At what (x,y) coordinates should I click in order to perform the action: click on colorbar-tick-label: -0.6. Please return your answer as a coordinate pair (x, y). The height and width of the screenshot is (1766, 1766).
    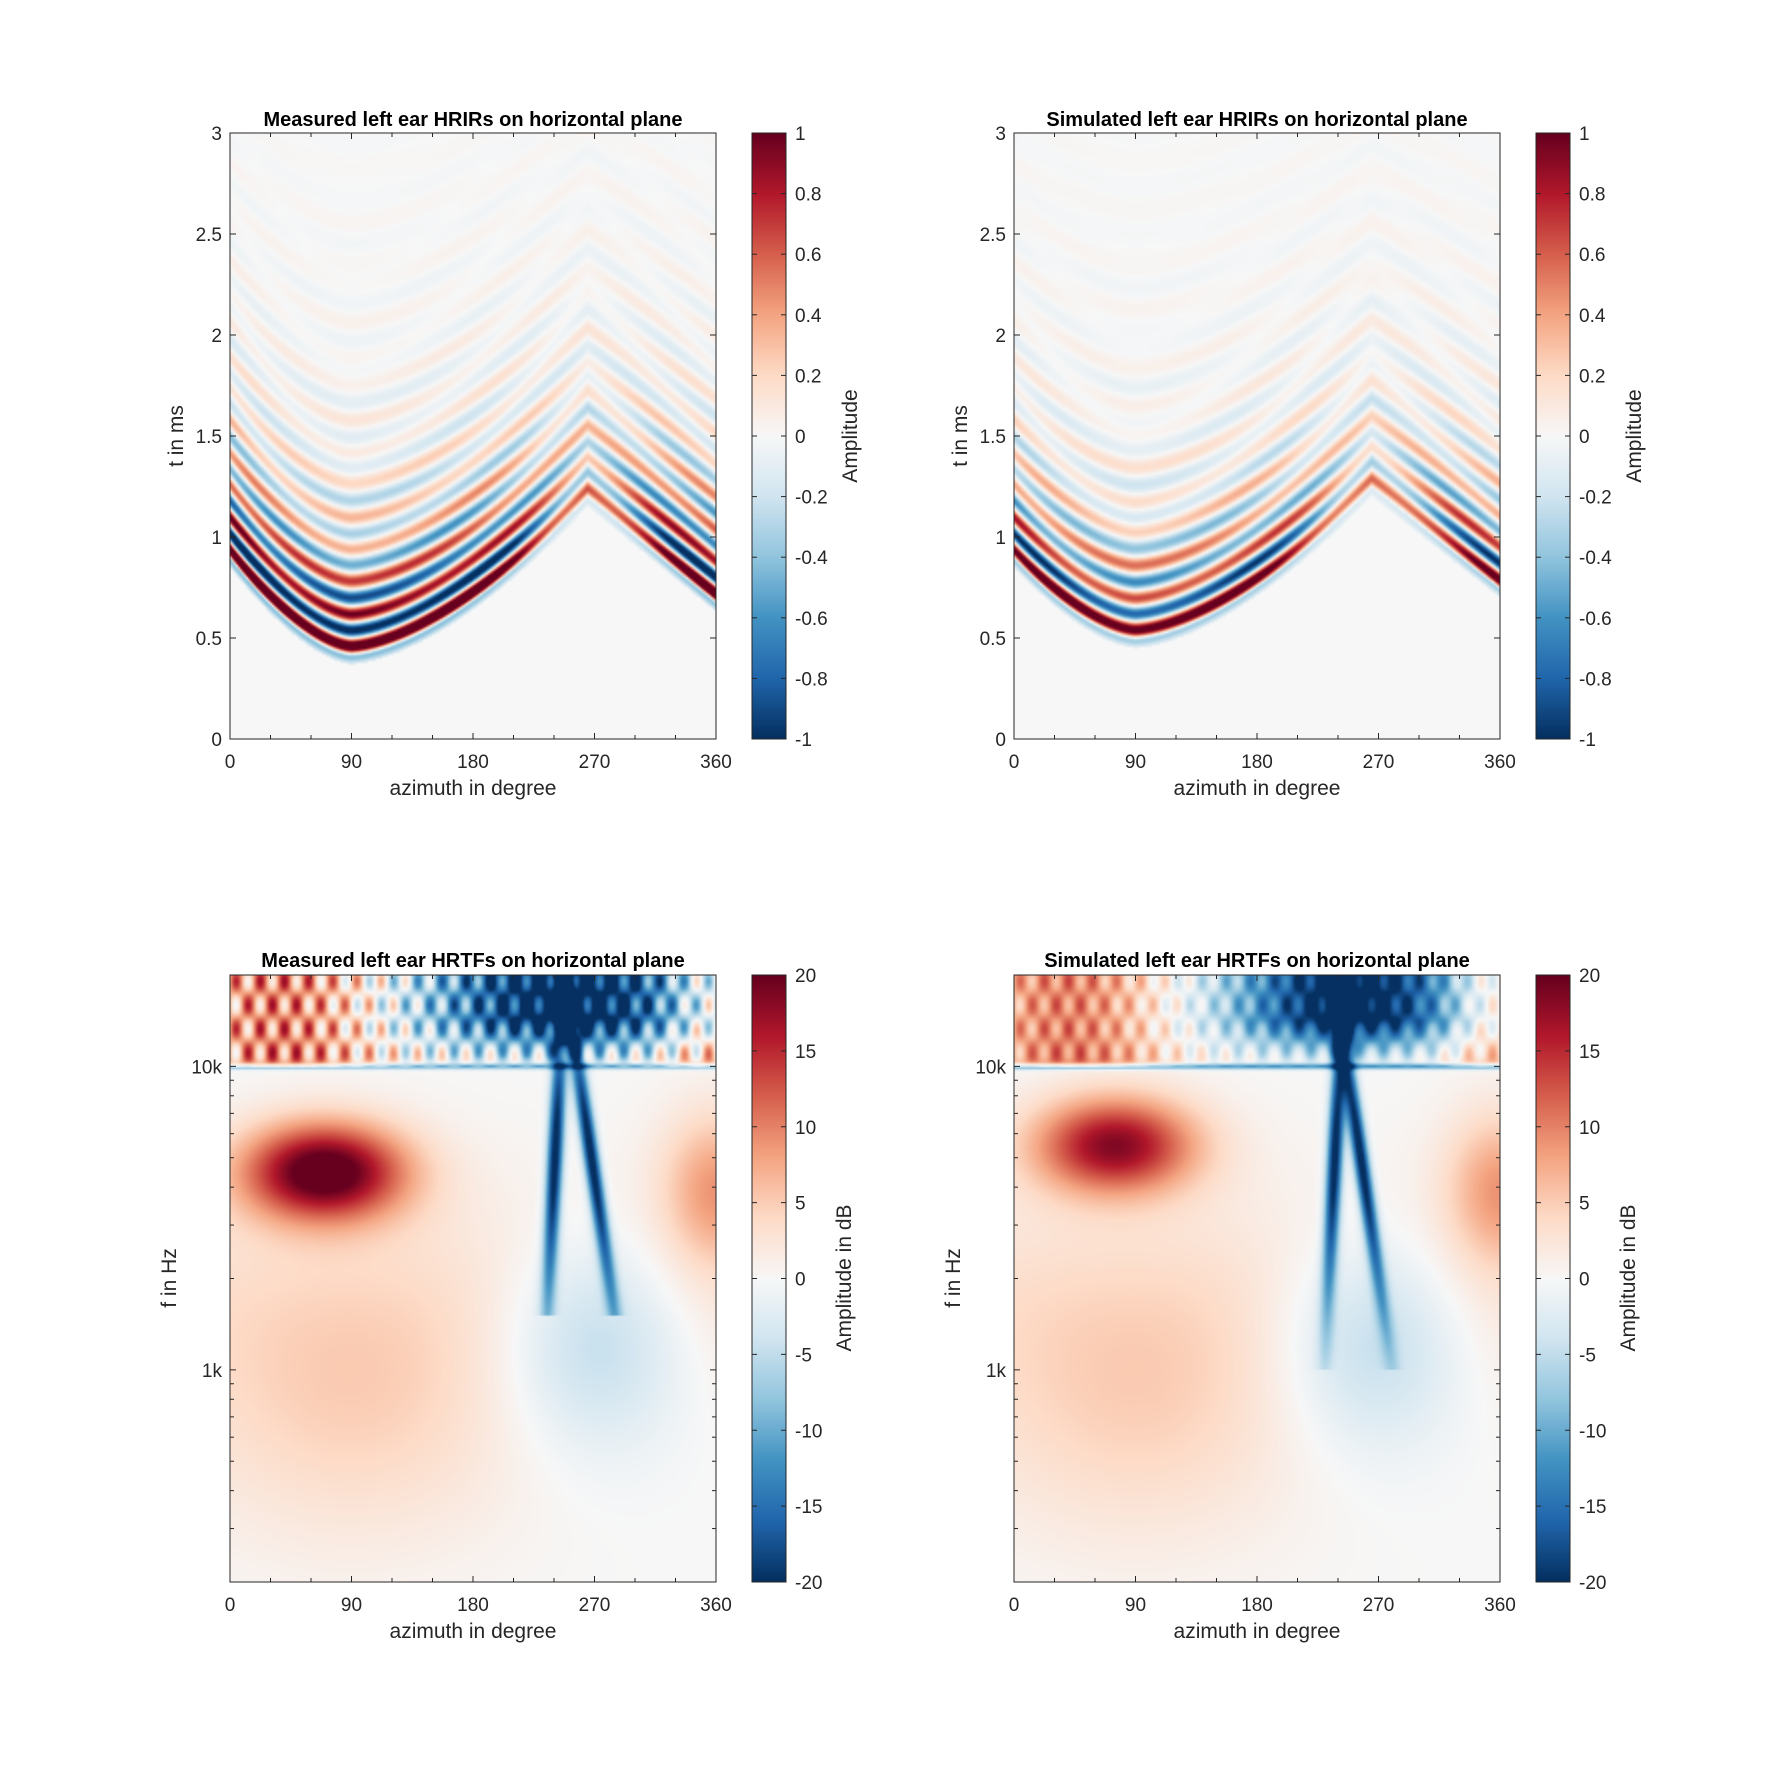
    Looking at the image, I should click on (811, 619).